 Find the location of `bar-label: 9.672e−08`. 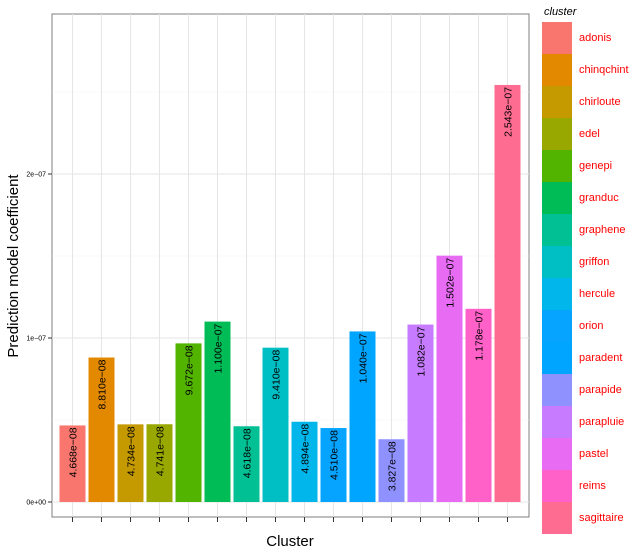

bar-label: 9.672e−08 is located at coordinates (190, 370).